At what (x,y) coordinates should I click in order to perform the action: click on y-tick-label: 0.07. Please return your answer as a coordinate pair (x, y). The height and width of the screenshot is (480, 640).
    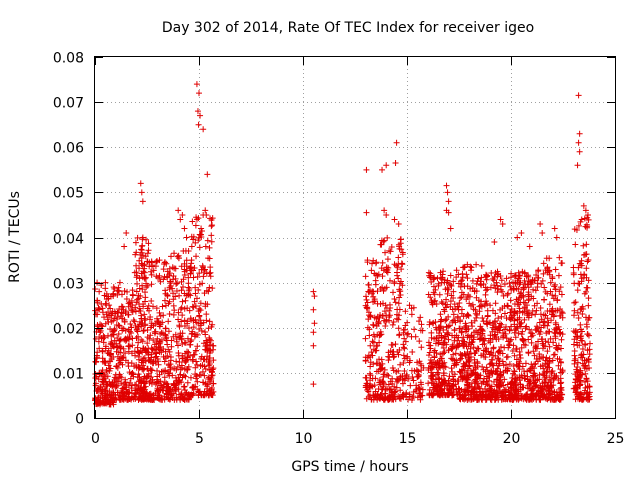
    Looking at the image, I should click on (68, 104).